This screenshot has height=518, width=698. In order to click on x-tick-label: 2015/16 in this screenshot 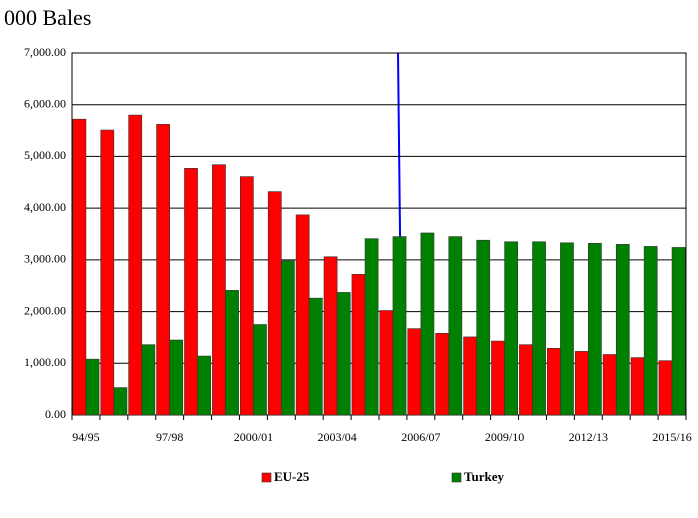, I will do `click(671, 437)`.